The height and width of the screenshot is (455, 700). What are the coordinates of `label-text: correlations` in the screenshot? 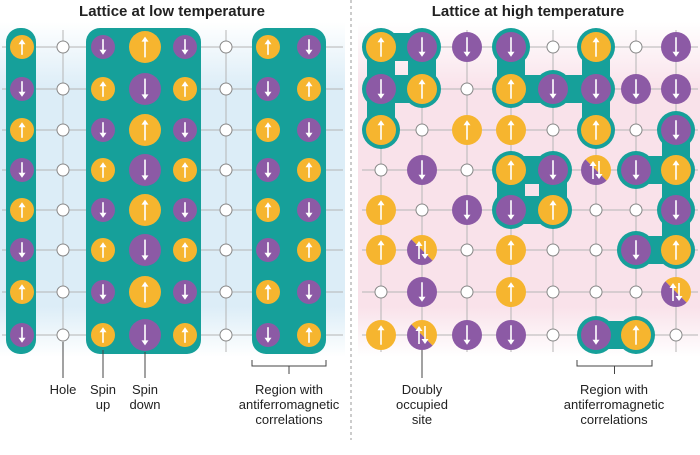 It's located at (289, 419).